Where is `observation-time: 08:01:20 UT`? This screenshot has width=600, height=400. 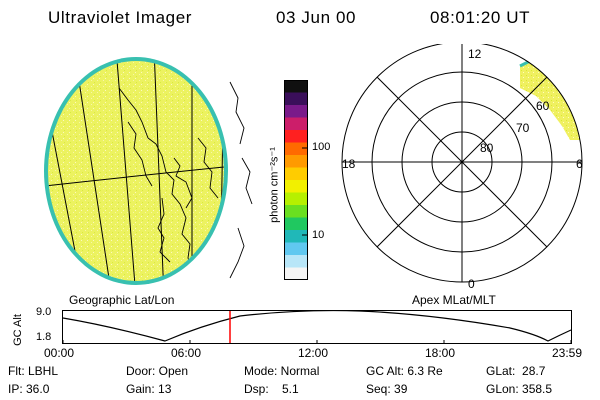 observation-time: 08:01:20 UT is located at coordinates (480, 17).